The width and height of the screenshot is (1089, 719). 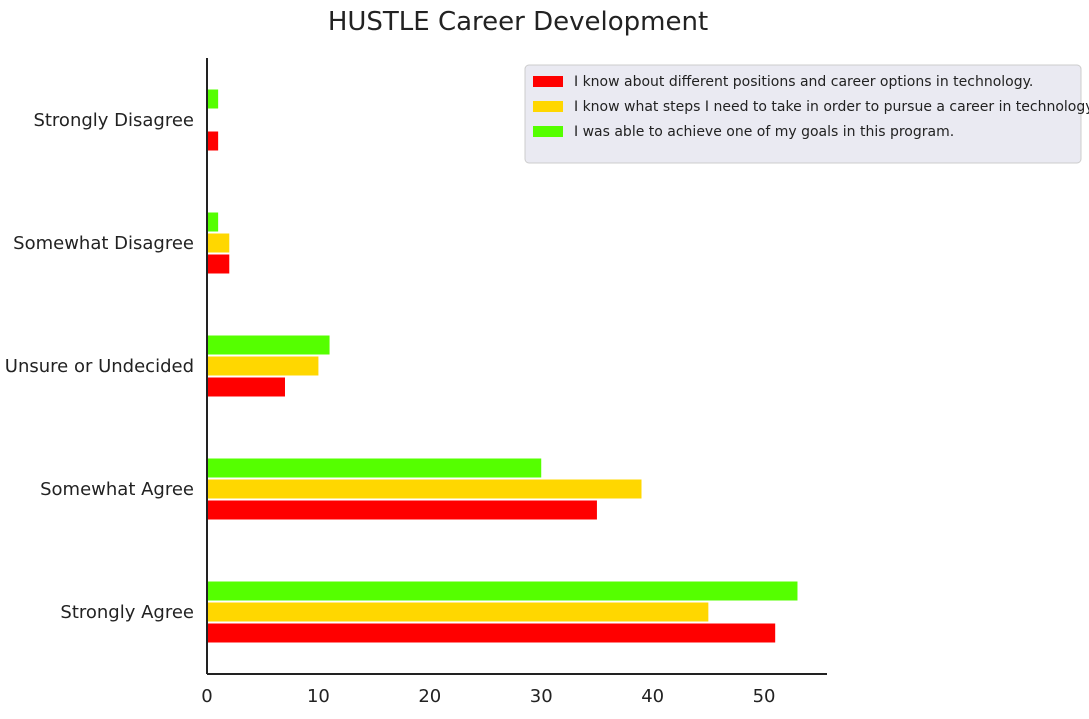 I want to click on y-tick-label-strongly-agree: Strongly Agree, so click(x=127, y=612).